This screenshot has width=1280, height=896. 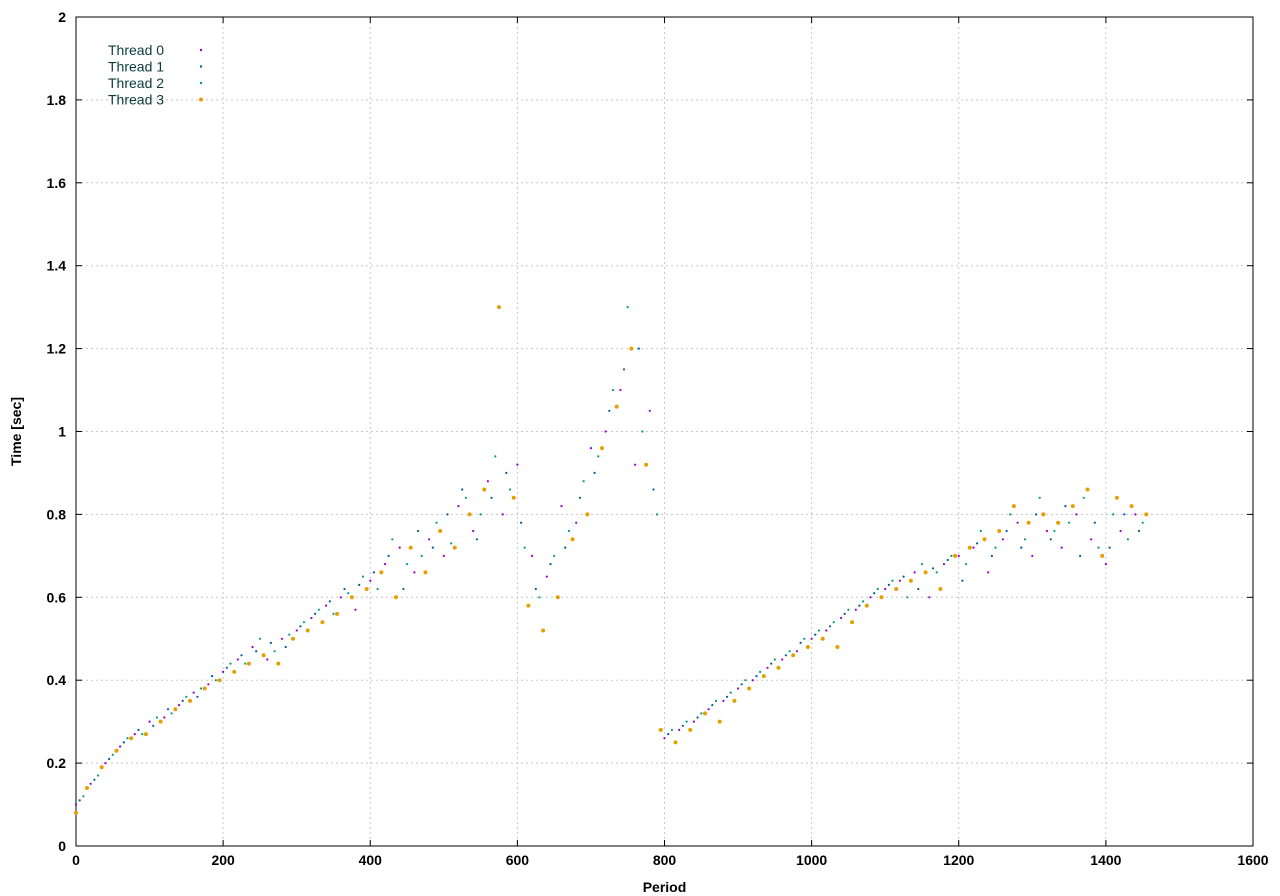 I want to click on y-tick-label: 1.6, so click(x=57, y=183).